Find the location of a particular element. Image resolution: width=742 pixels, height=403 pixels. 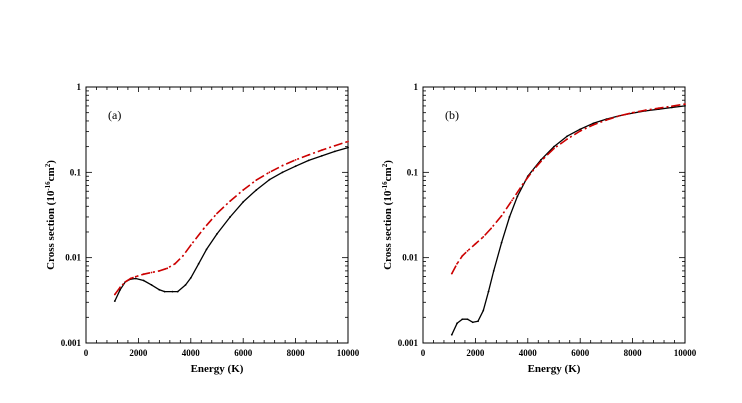

x-tick-label: 10000 is located at coordinates (348, 353).